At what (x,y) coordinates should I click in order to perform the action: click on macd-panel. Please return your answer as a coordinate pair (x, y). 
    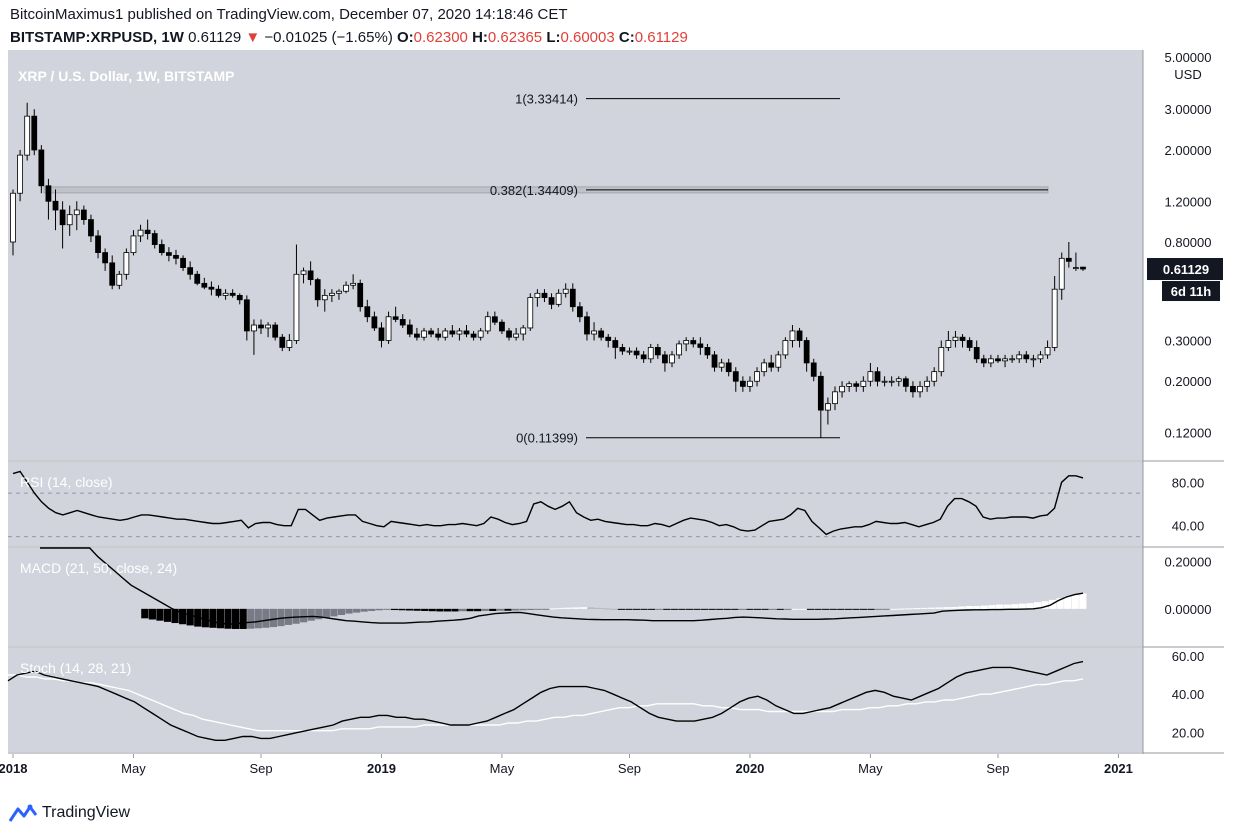
    Looking at the image, I should click on (575, 597).